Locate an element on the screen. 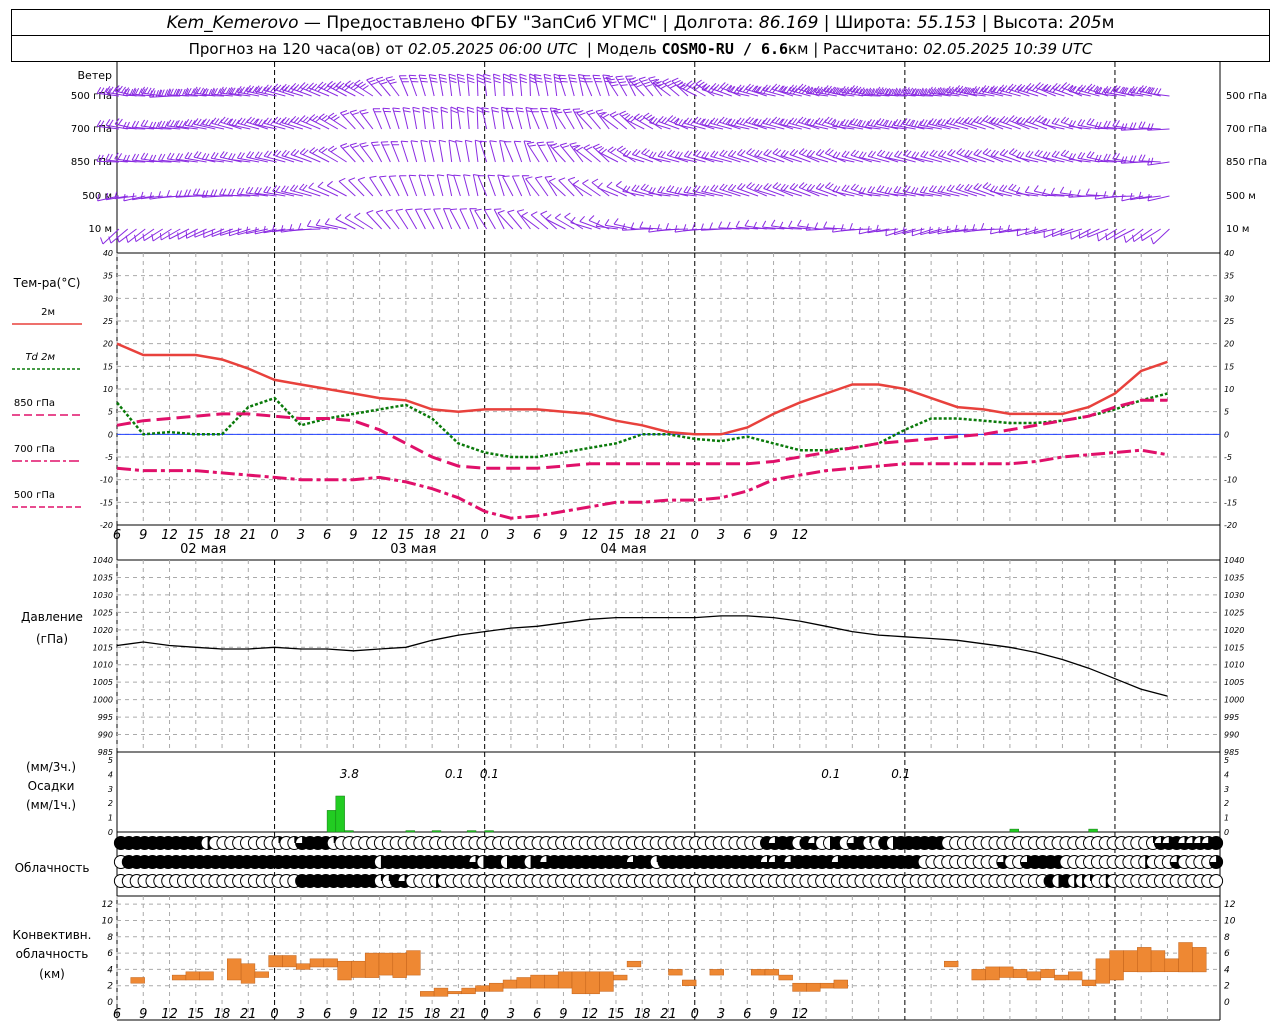 This screenshot has width=1280, height=1024. conv-tick-label: 6 is located at coordinates (110, 954).